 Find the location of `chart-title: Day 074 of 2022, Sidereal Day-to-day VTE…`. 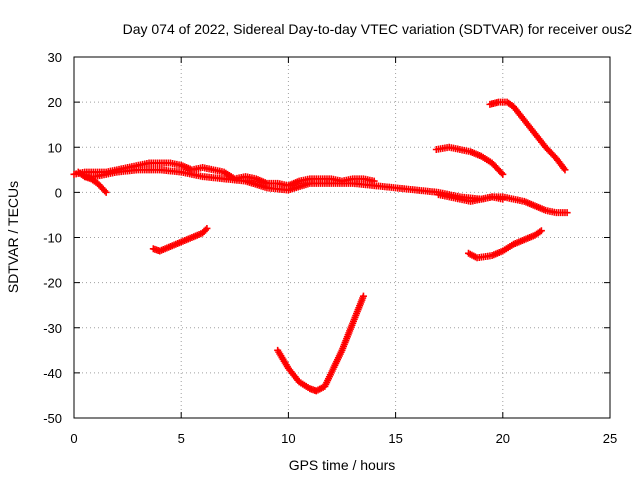

chart-title: Day 074 of 2022, Sidereal Day-to-day VTE… is located at coordinates (378, 29).